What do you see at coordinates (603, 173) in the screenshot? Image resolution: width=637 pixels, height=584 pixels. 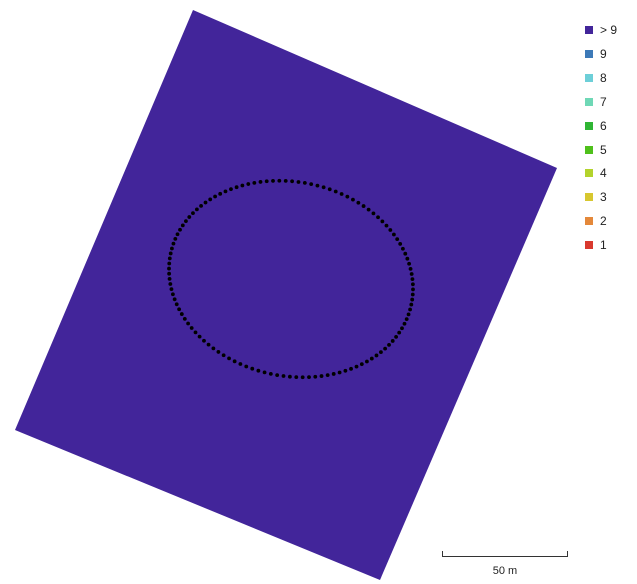 I see `legend-label: 4` at bounding box center [603, 173].